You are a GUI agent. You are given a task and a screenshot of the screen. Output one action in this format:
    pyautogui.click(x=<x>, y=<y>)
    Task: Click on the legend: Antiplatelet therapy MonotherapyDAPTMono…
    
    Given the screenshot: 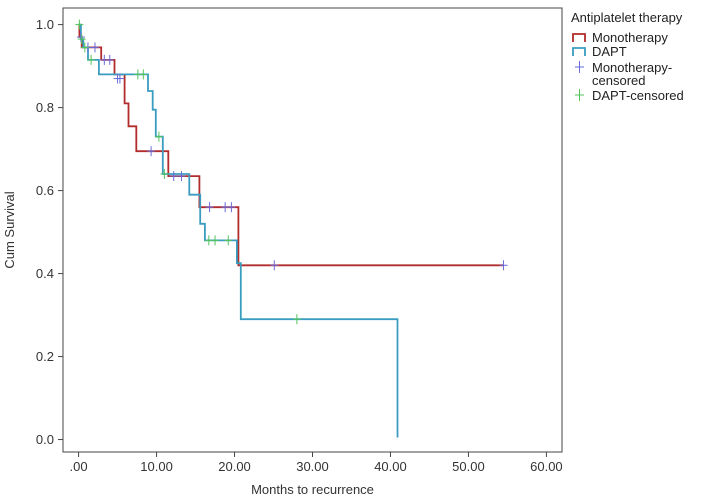 What is the action you would take?
    pyautogui.click(x=637, y=57)
    